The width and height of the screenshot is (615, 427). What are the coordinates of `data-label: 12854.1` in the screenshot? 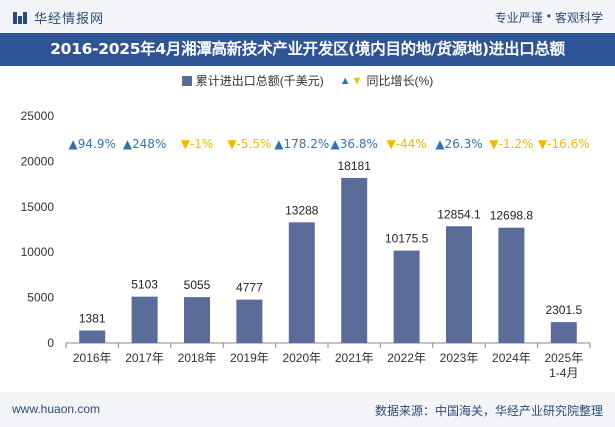 It's located at (459, 214).